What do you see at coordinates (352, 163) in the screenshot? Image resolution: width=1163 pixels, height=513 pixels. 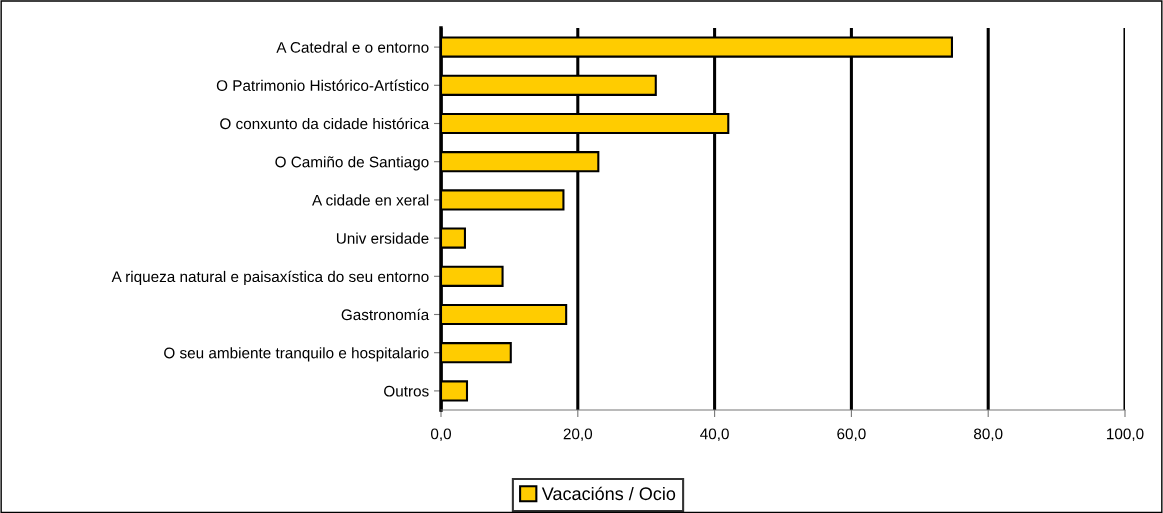 I see `y-tick-label: O Camiño de Santiago` at bounding box center [352, 163].